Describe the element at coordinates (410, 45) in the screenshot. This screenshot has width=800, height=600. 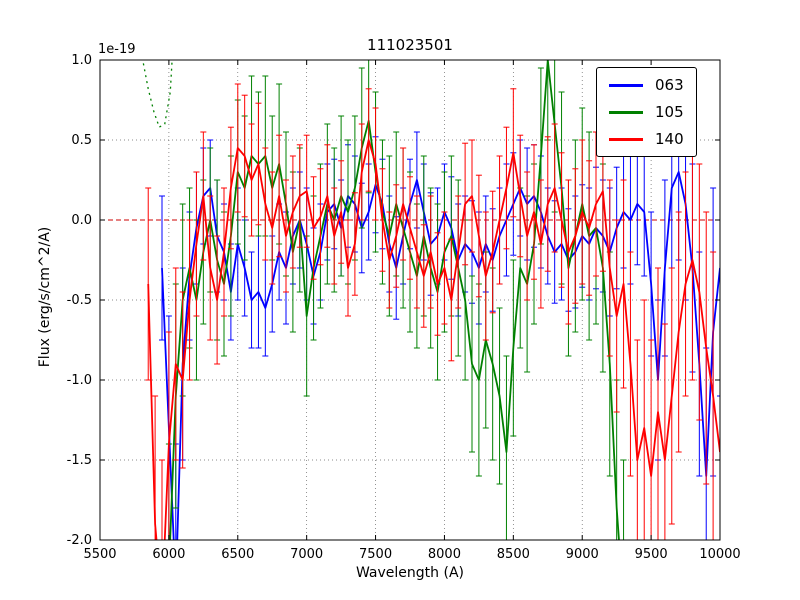
I see `plot-title: 111023501` at that location.